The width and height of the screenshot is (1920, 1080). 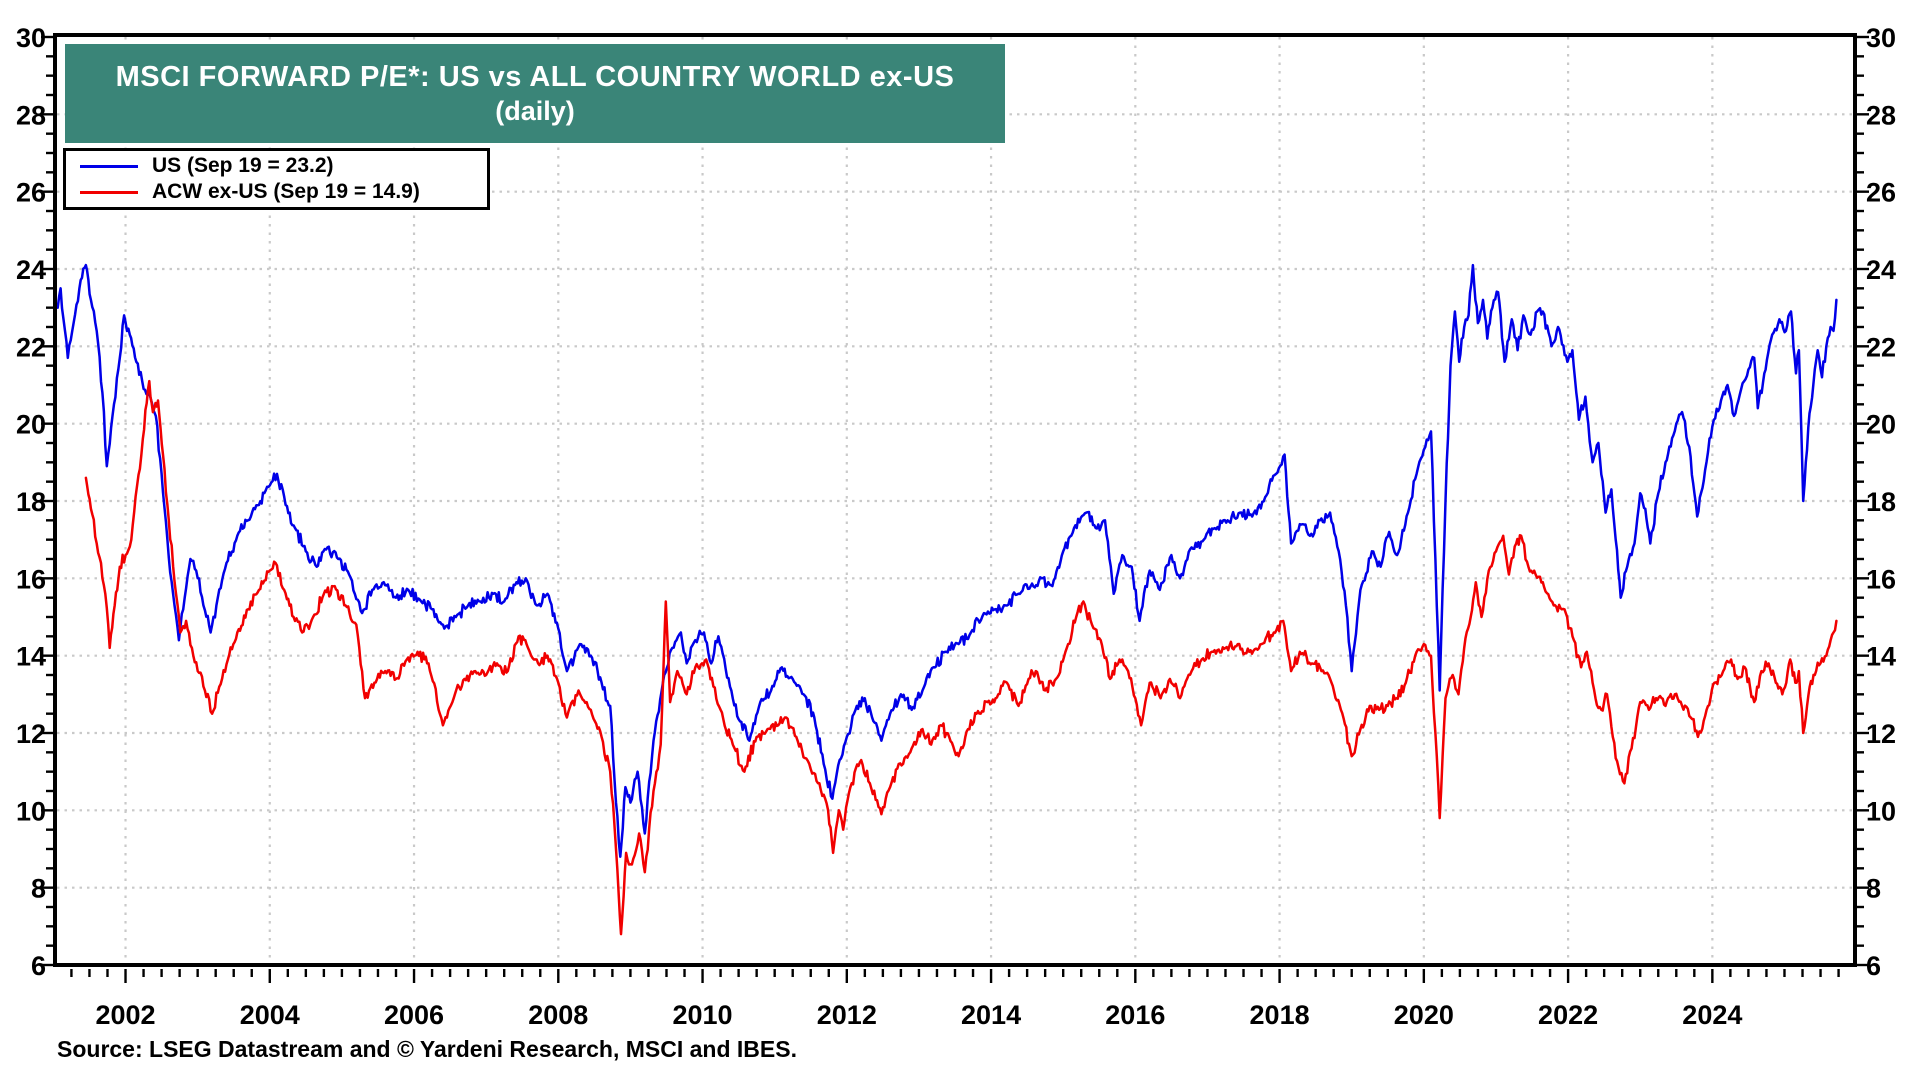 I want to click on legend-label-acw-ex-us: ACW ex-US (Sep 19 = 14.9), so click(x=286, y=191).